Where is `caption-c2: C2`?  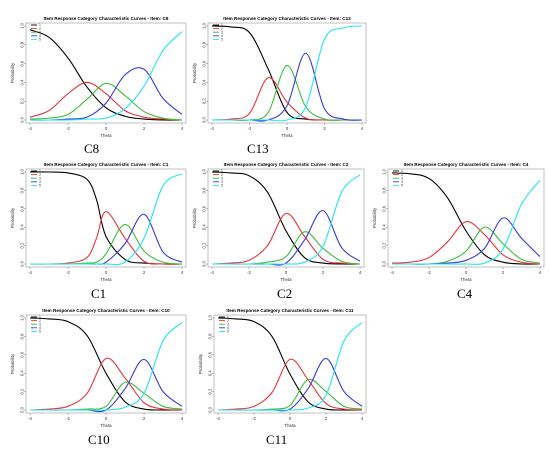 caption-c2: C2 is located at coordinates (285, 293).